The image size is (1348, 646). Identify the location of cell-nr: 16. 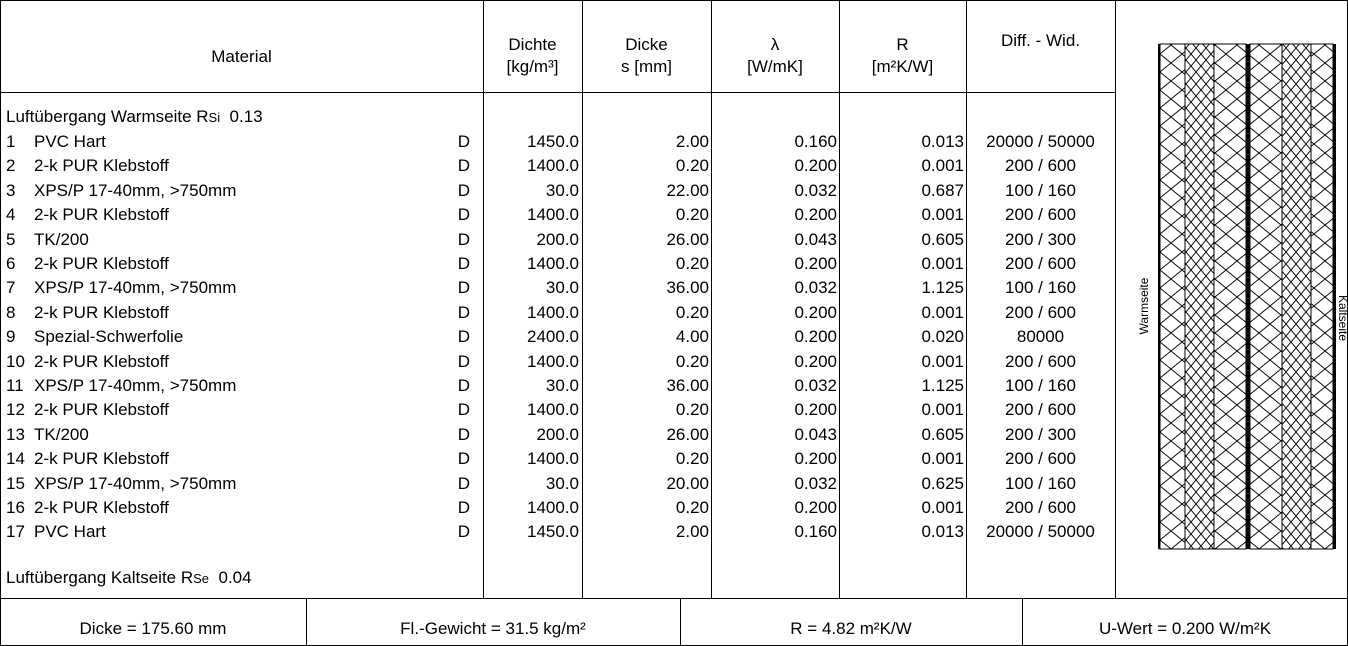
(15, 507).